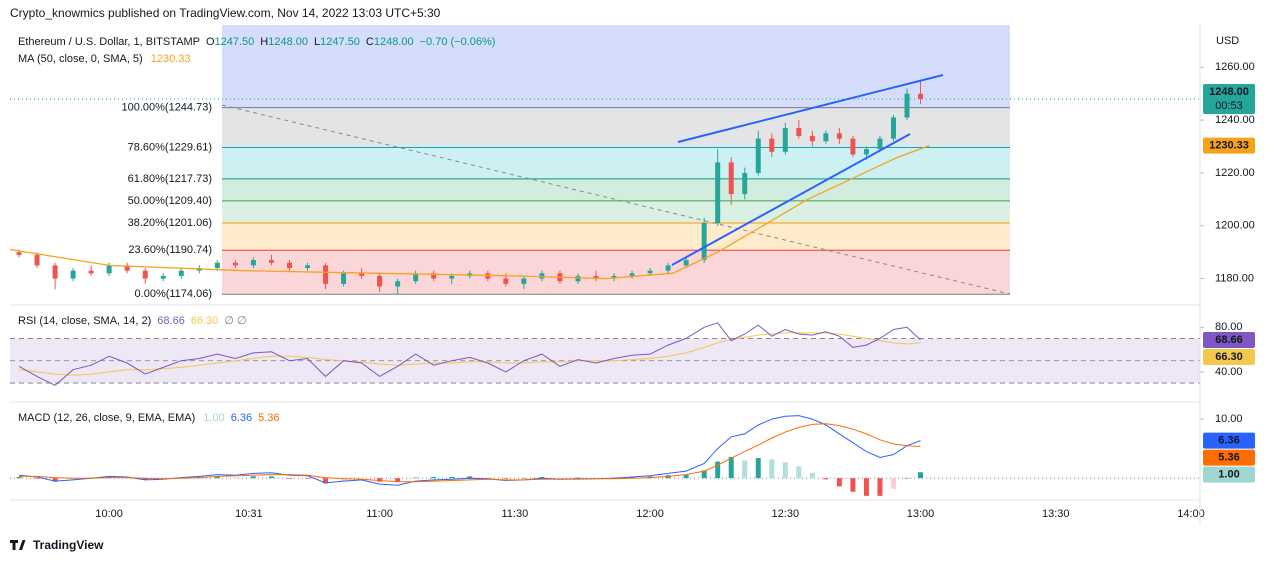 The width and height of the screenshot is (1280, 563). What do you see at coordinates (810, 108) in the screenshot?
I see `trend-line-upper` at bounding box center [810, 108].